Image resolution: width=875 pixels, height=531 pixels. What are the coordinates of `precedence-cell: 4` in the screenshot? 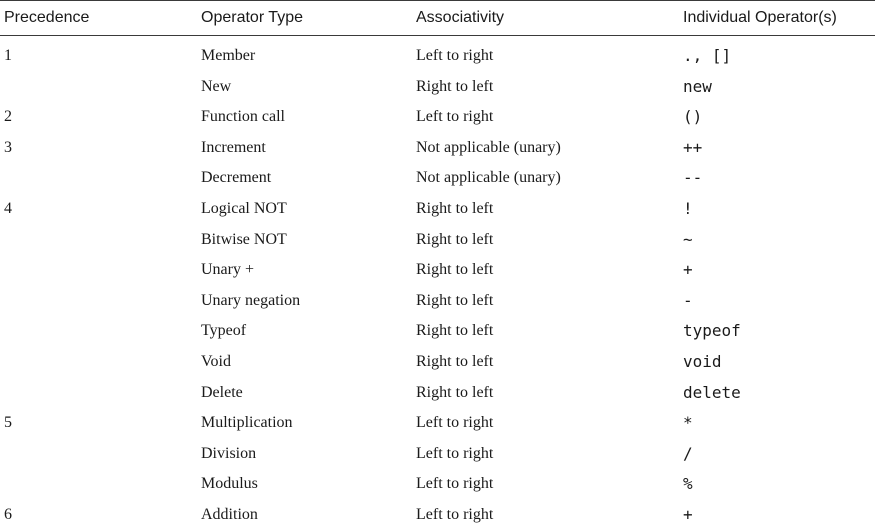 It's located at (8, 208).